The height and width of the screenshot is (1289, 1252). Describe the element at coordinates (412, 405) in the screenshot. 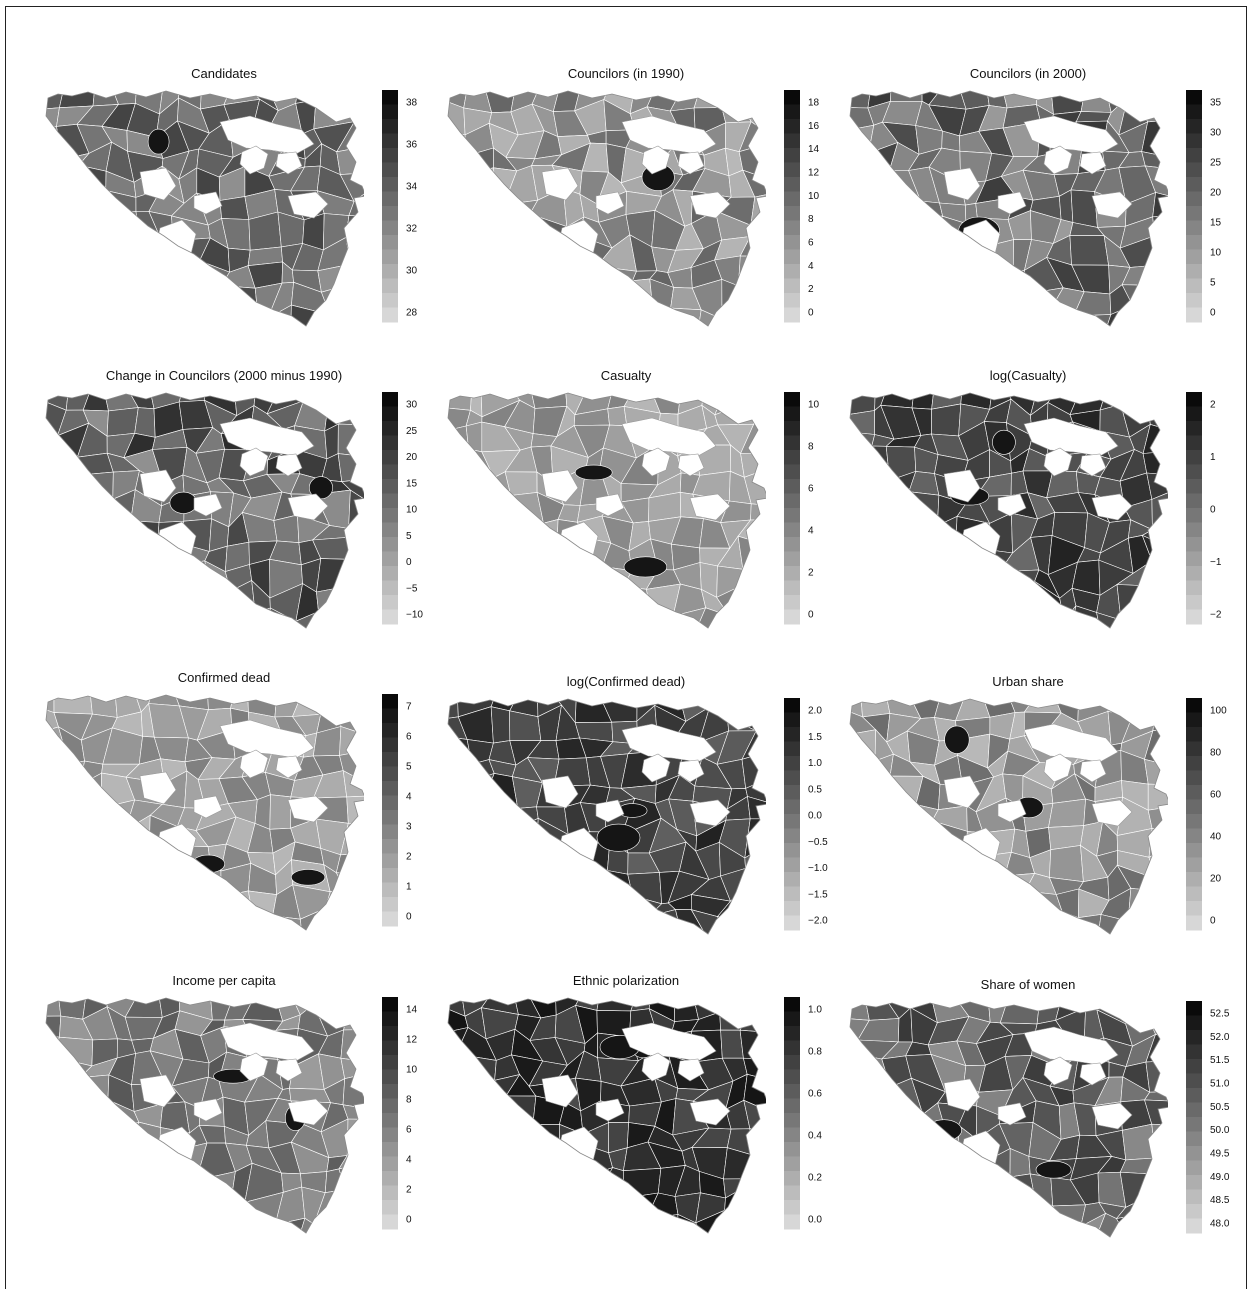

I see `legend-tick-label: 30` at that location.